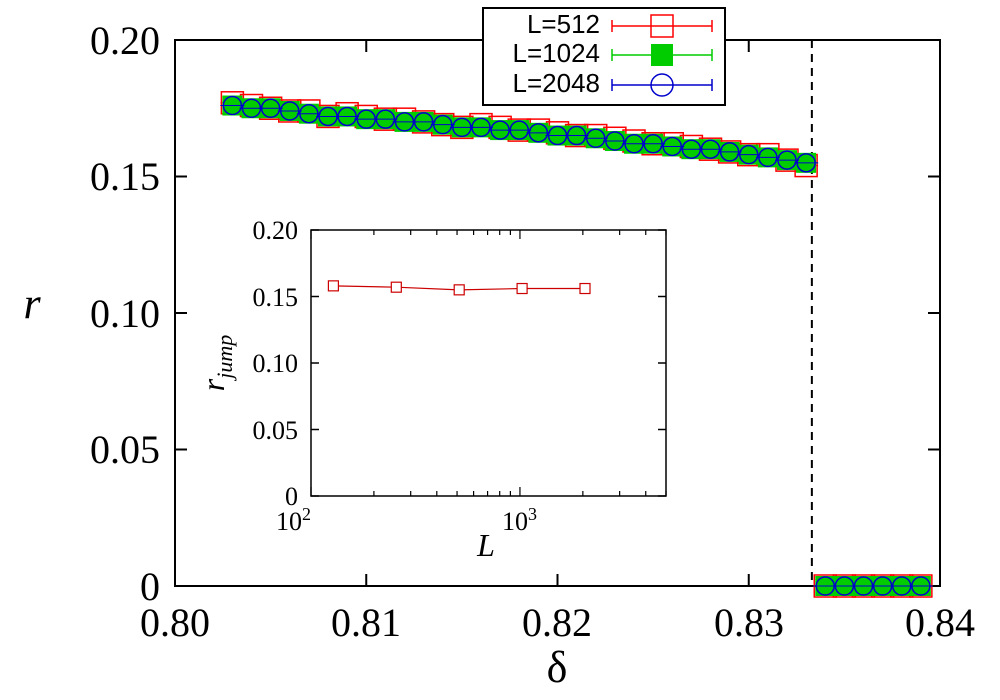 The height and width of the screenshot is (700, 1000). I want to click on y-axis-label: r, so click(32, 303).